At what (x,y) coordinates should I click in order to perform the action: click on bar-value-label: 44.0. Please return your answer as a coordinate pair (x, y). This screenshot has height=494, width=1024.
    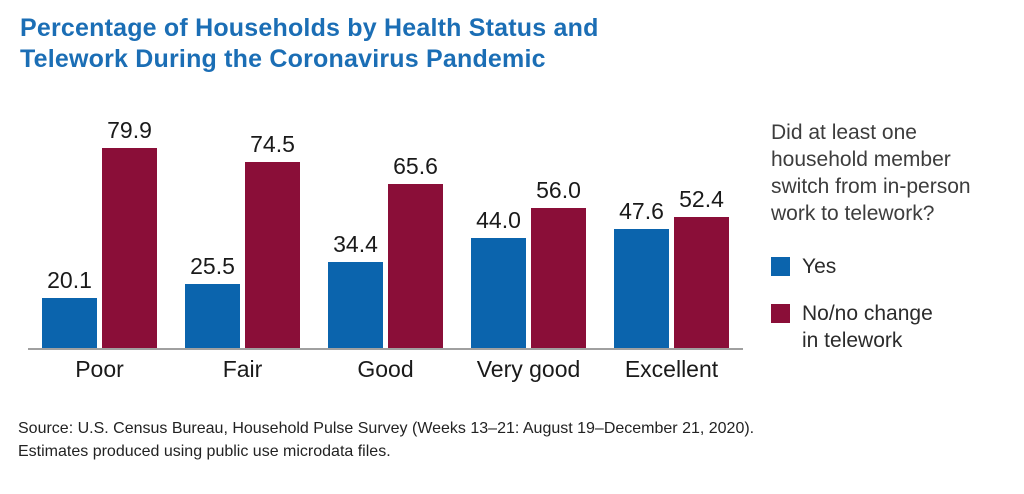
    Looking at the image, I should click on (498, 220).